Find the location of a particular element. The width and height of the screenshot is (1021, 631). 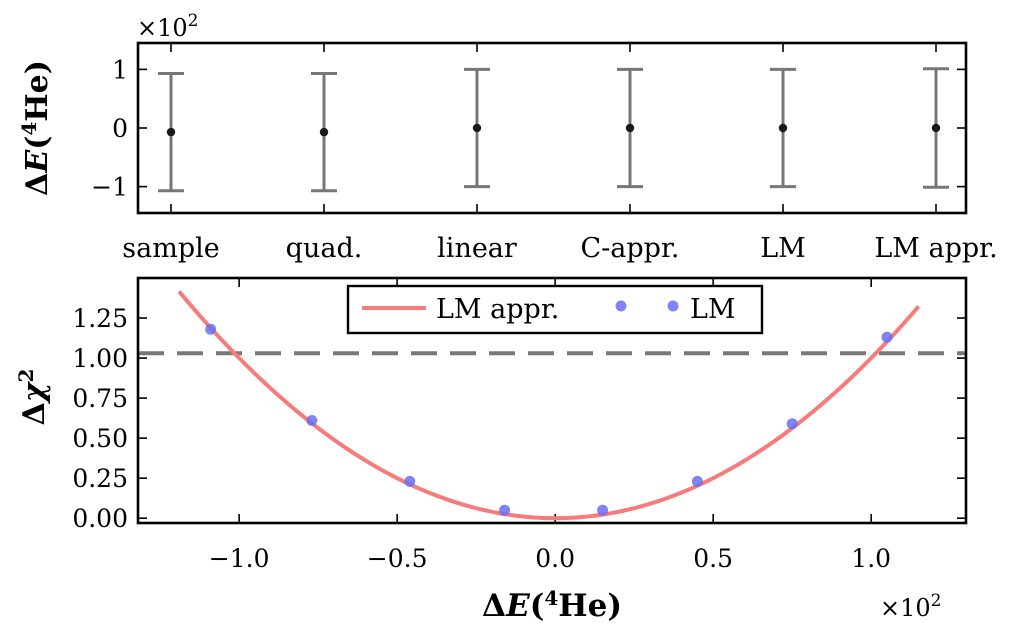

x-tick-label: 0.5 is located at coordinates (713, 558).